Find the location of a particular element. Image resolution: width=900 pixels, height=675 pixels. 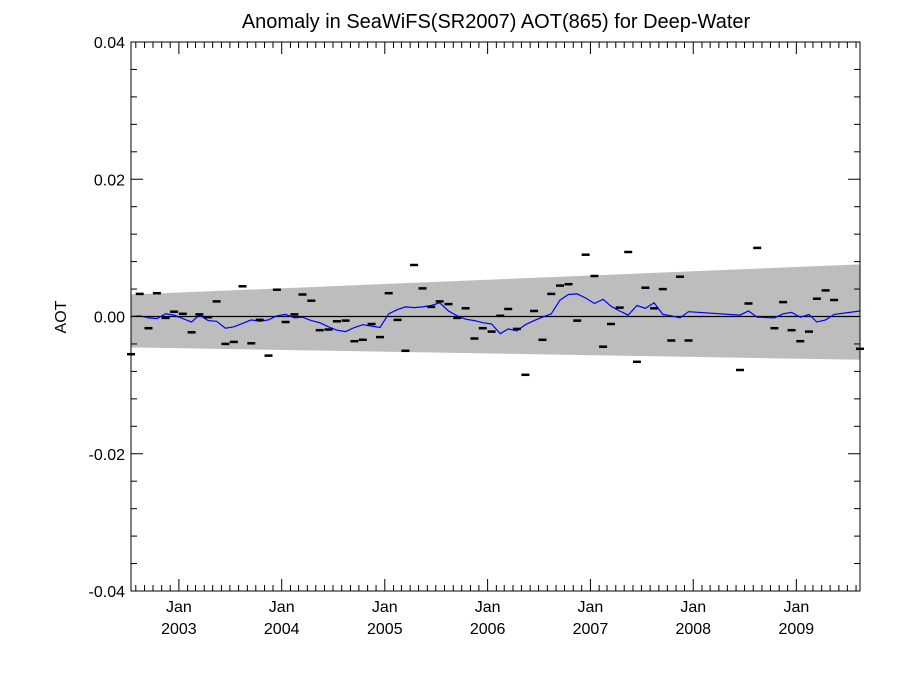

uncertainty-band is located at coordinates (495, 312).